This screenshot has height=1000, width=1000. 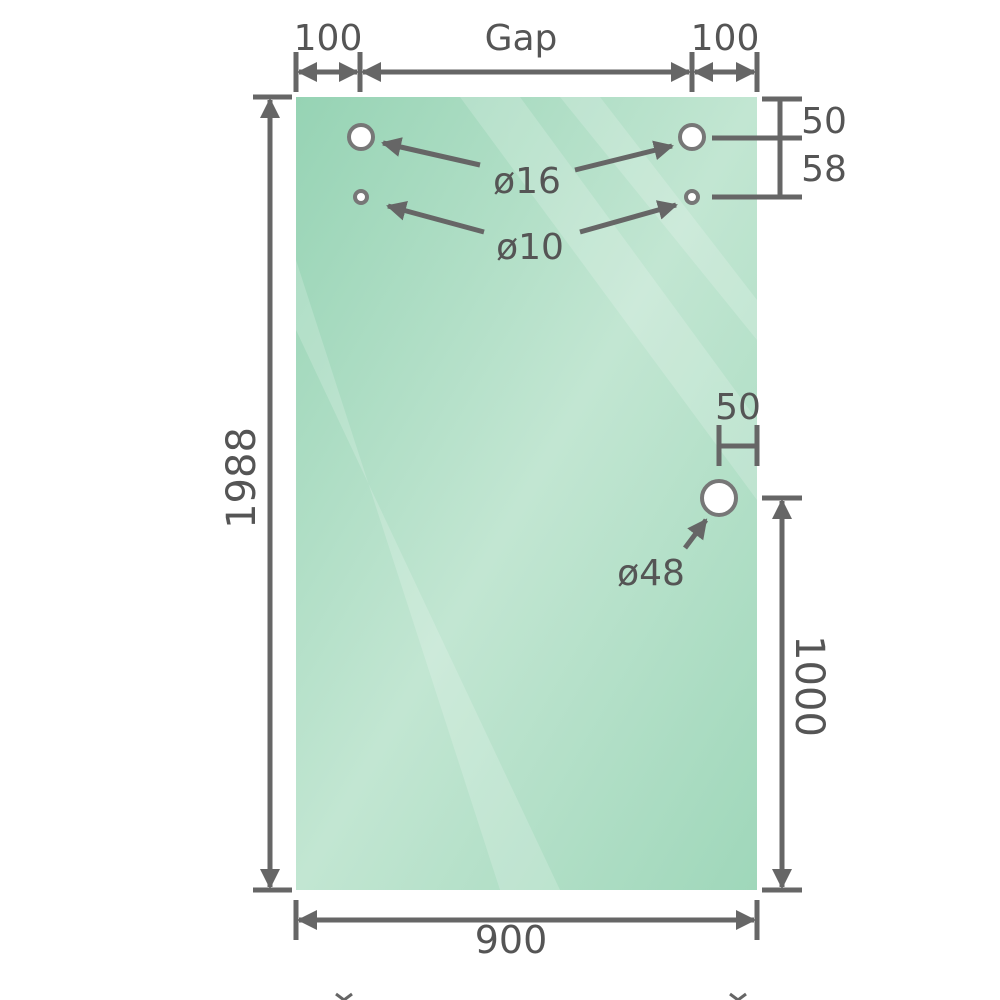 What do you see at coordinates (738, 445) in the screenshot?
I see `handle-offset-dimension` at bounding box center [738, 445].